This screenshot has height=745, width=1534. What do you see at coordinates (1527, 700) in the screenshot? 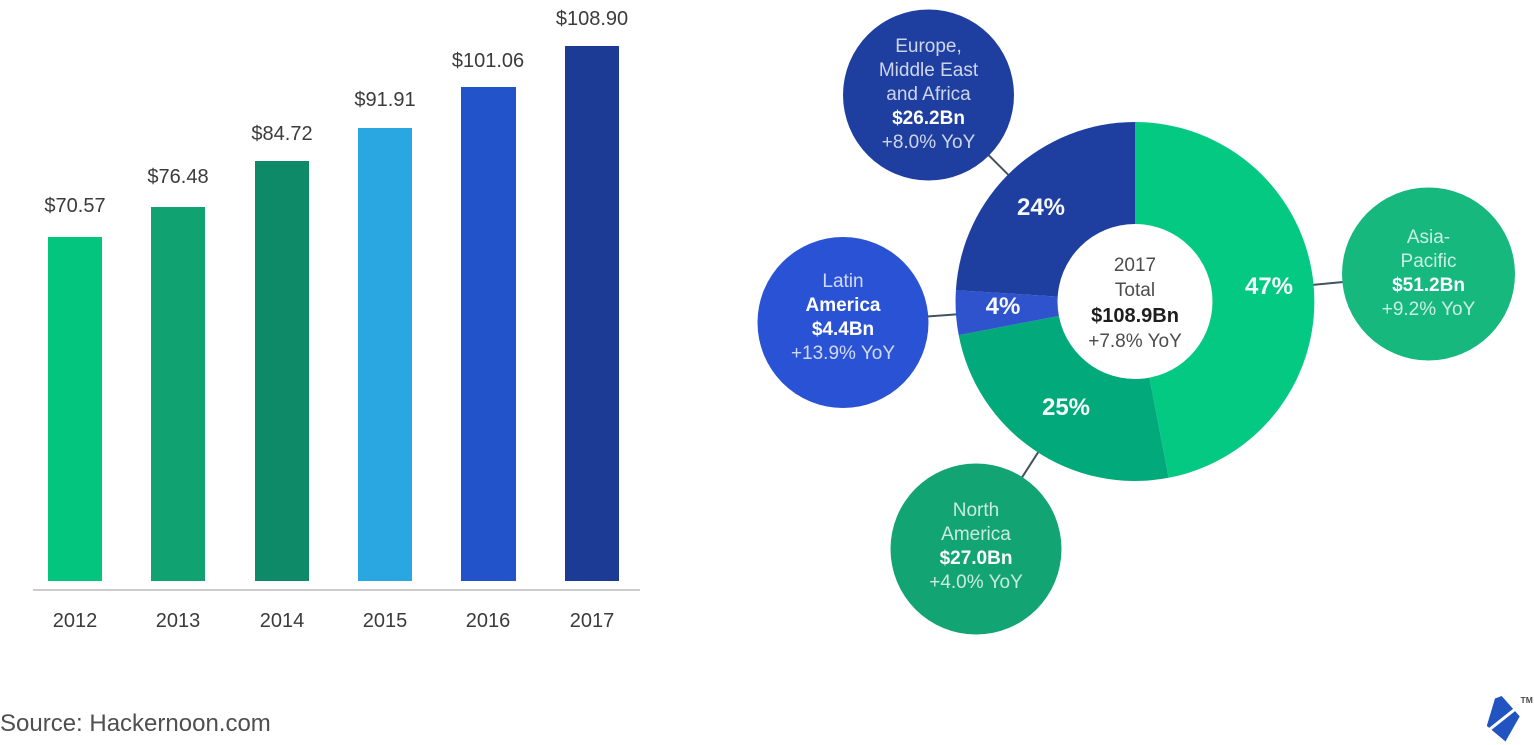
I see `svg-text: TM` at bounding box center [1527, 700].